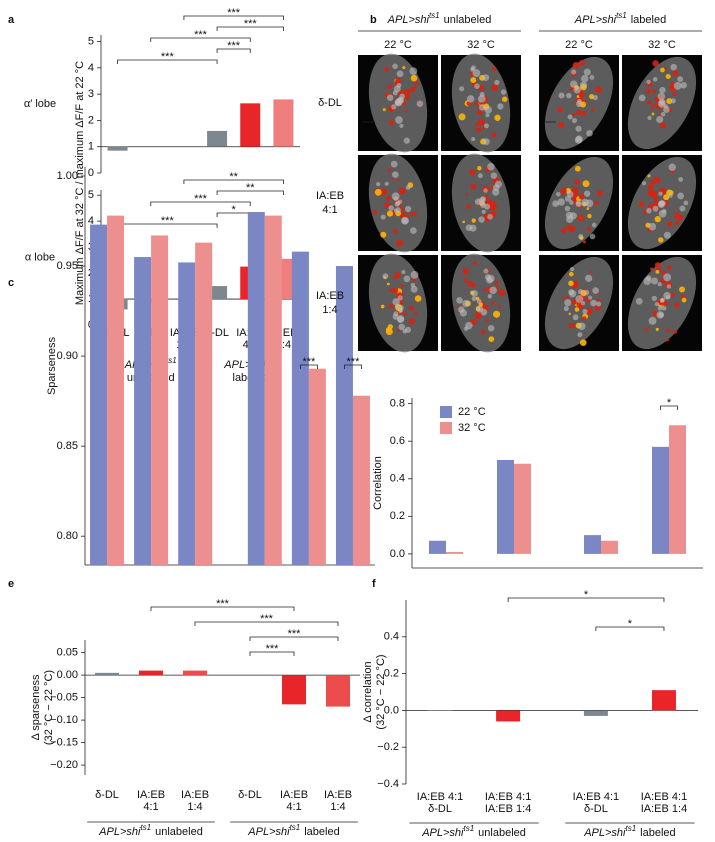  Describe the element at coordinates (368, 691) in the screenshot. I see `y-axis-label: Δ correlation` at that location.